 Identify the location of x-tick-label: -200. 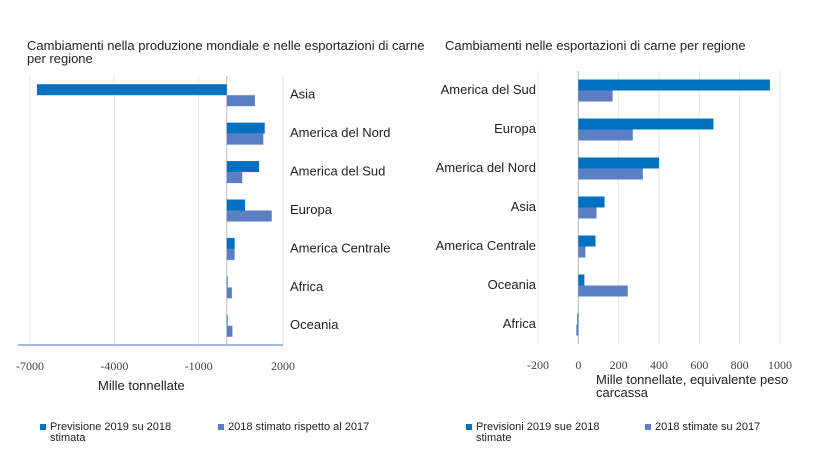
(538, 365).